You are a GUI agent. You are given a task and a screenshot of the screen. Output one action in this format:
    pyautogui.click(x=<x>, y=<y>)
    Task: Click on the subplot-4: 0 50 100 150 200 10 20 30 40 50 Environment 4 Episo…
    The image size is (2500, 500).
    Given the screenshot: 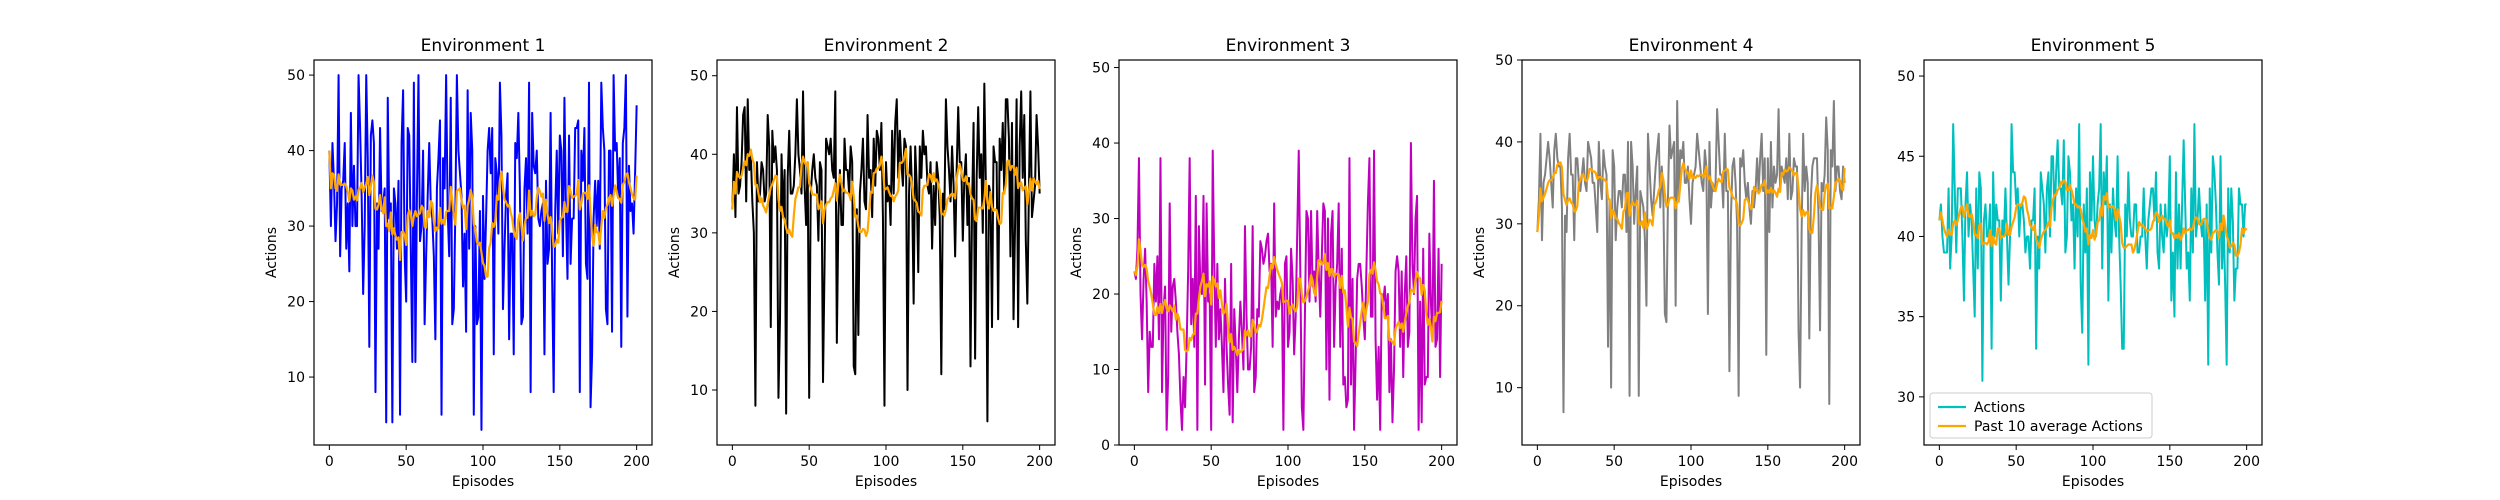 What is the action you would take?
    pyautogui.click(x=1666, y=263)
    